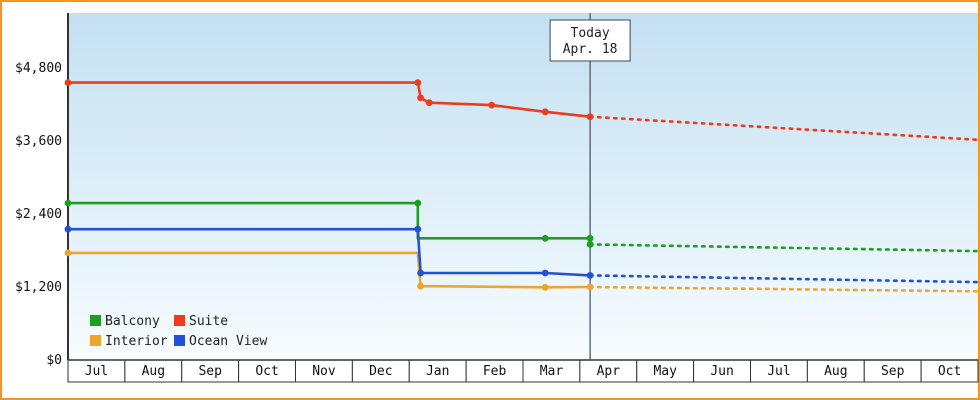 This screenshot has width=980, height=400. What do you see at coordinates (437, 371) in the screenshot?
I see `x-axis-label: Jan` at bounding box center [437, 371].